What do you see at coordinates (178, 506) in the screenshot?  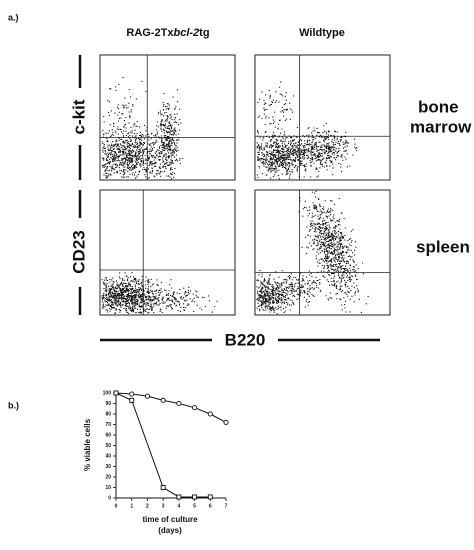 I see `x-tick-label: 4` at bounding box center [178, 506].